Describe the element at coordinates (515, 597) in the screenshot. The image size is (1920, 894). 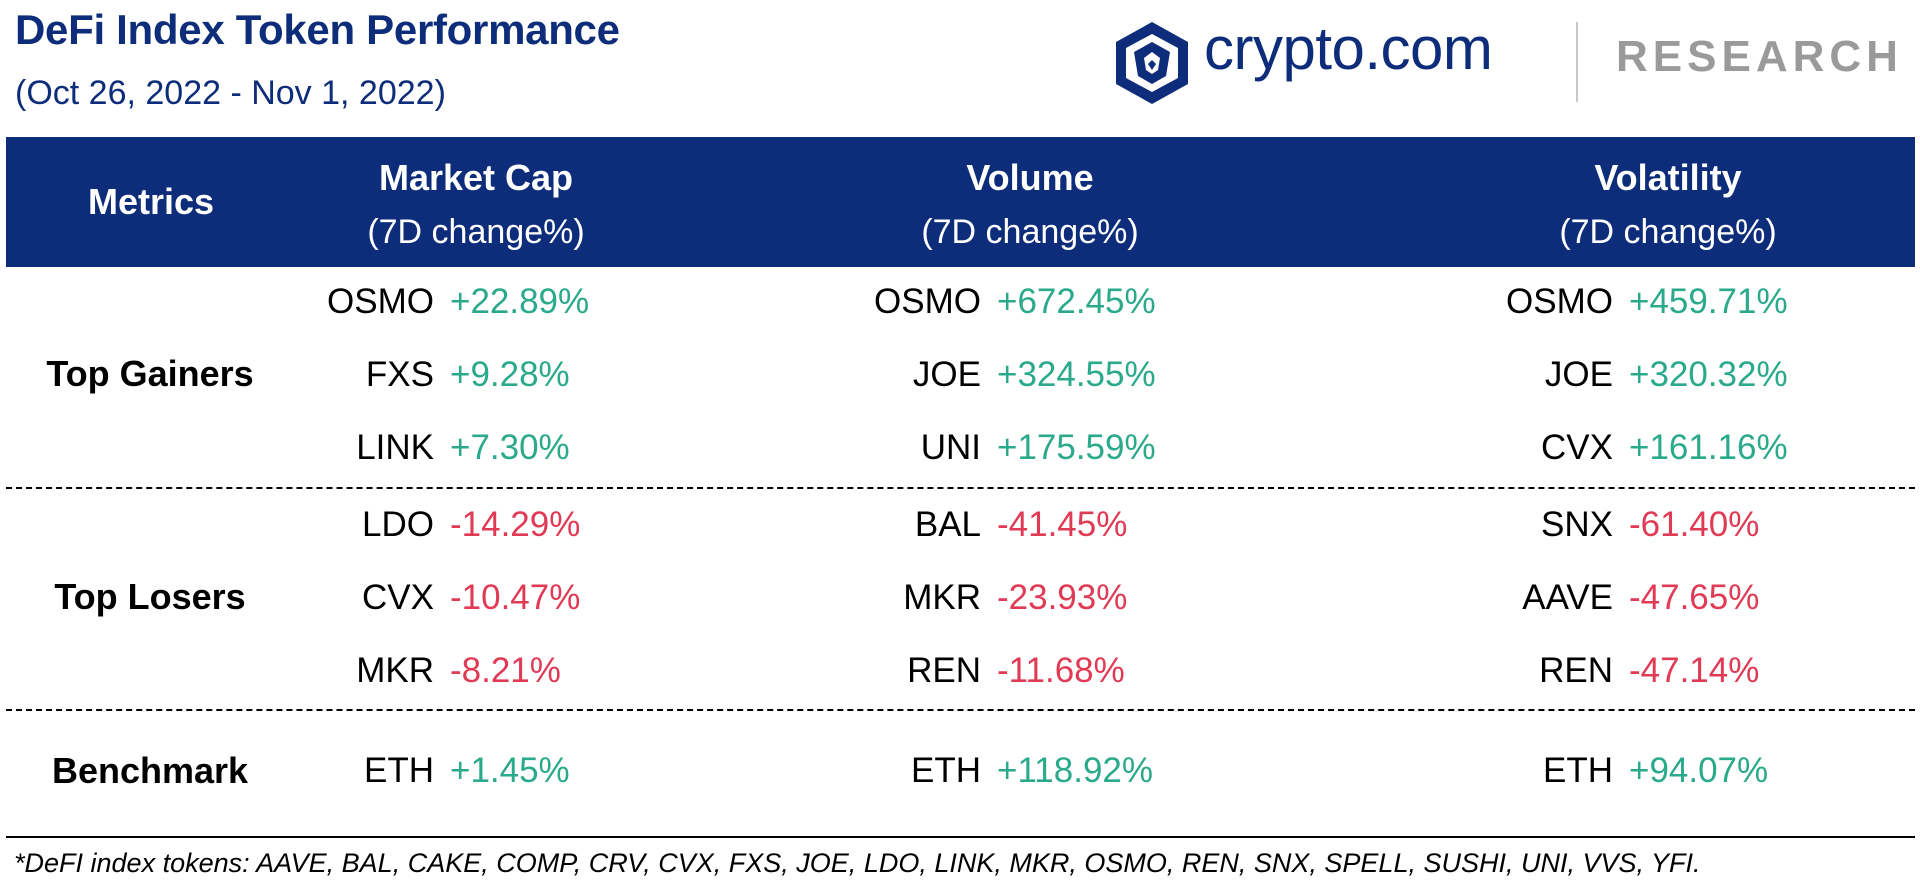
I see `mc-loser-2-change: -10.47%` at that location.